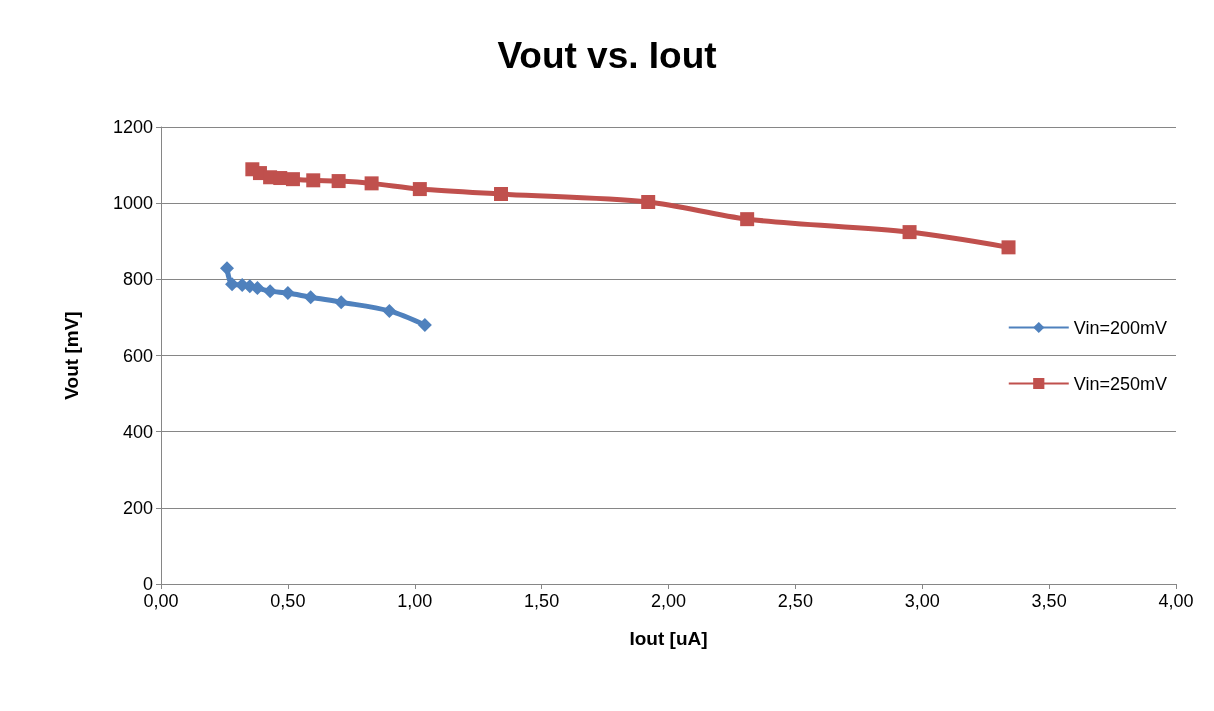 This screenshot has height=711, width=1214. Describe the element at coordinates (1120, 327) in the screenshot. I see `legend-label: Vin=200mV` at that location.